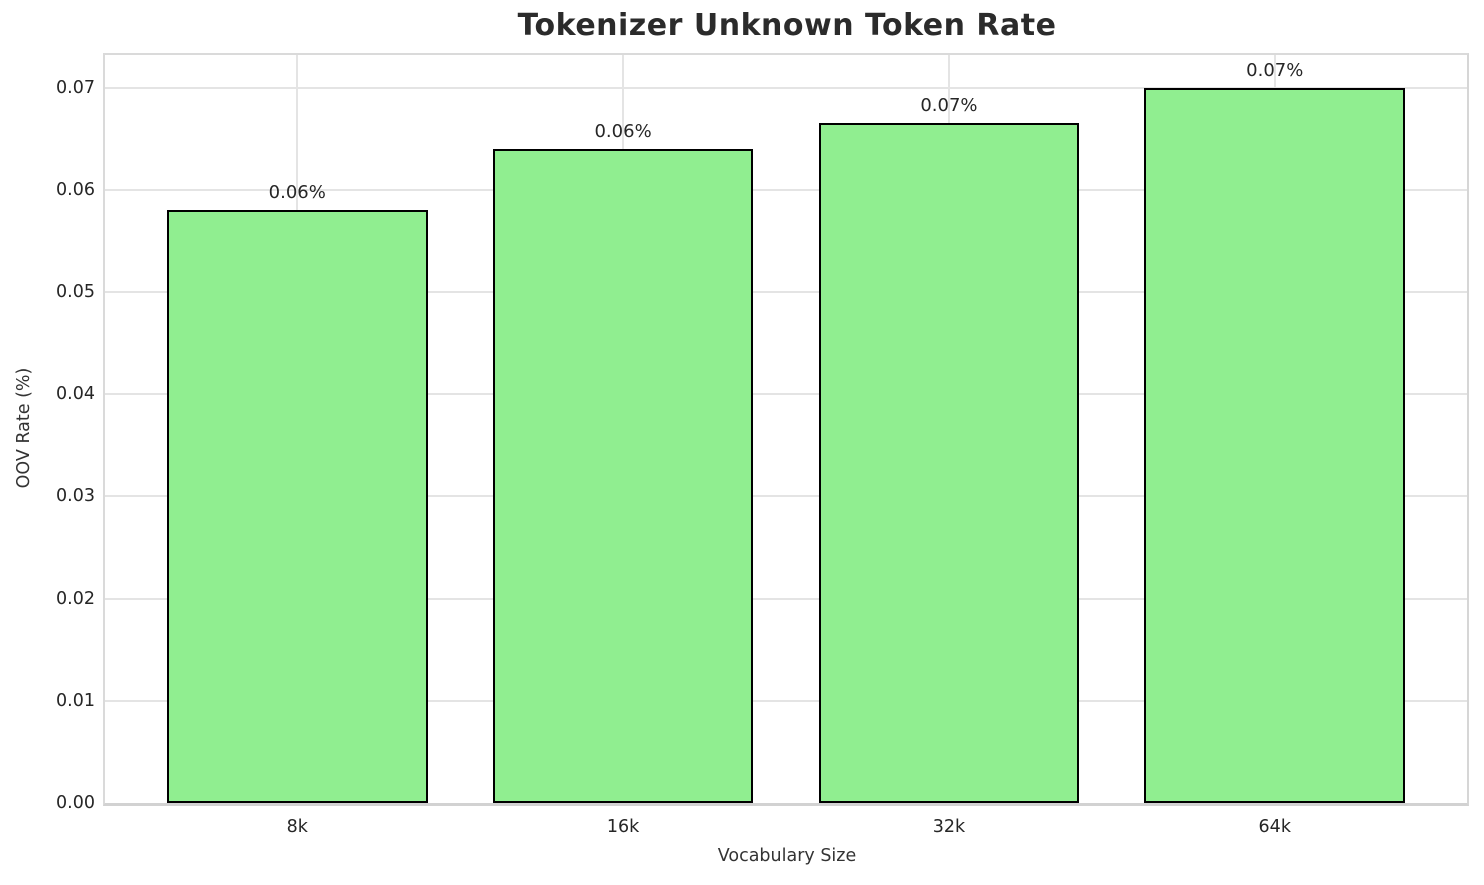 The width and height of the screenshot is (1484, 885). What do you see at coordinates (75, 598) in the screenshot?
I see `y-tick-label: 0.02` at bounding box center [75, 598].